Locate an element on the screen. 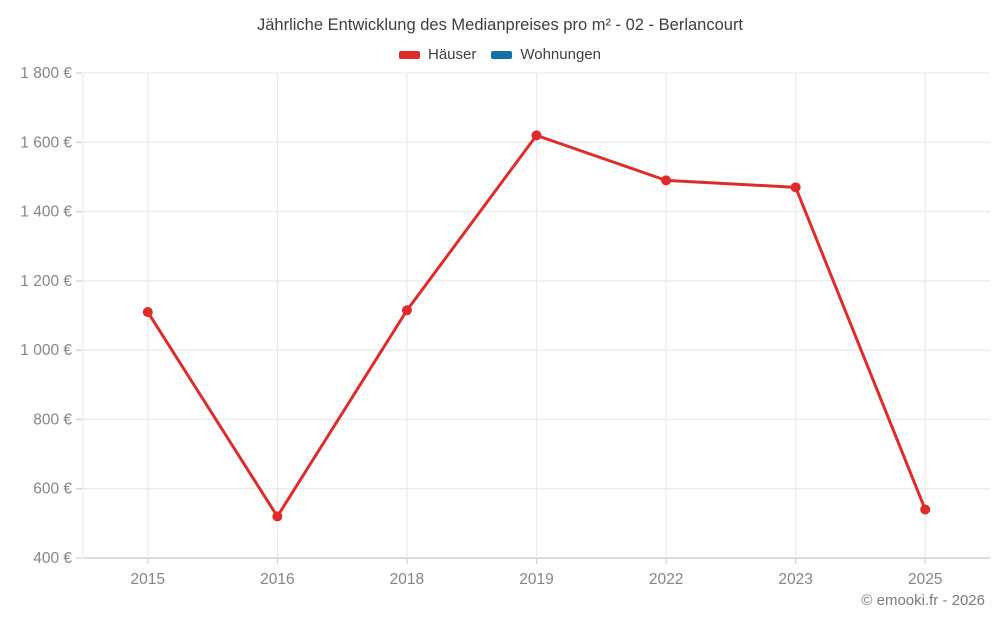  legend-label: Häuser is located at coordinates (452, 54).